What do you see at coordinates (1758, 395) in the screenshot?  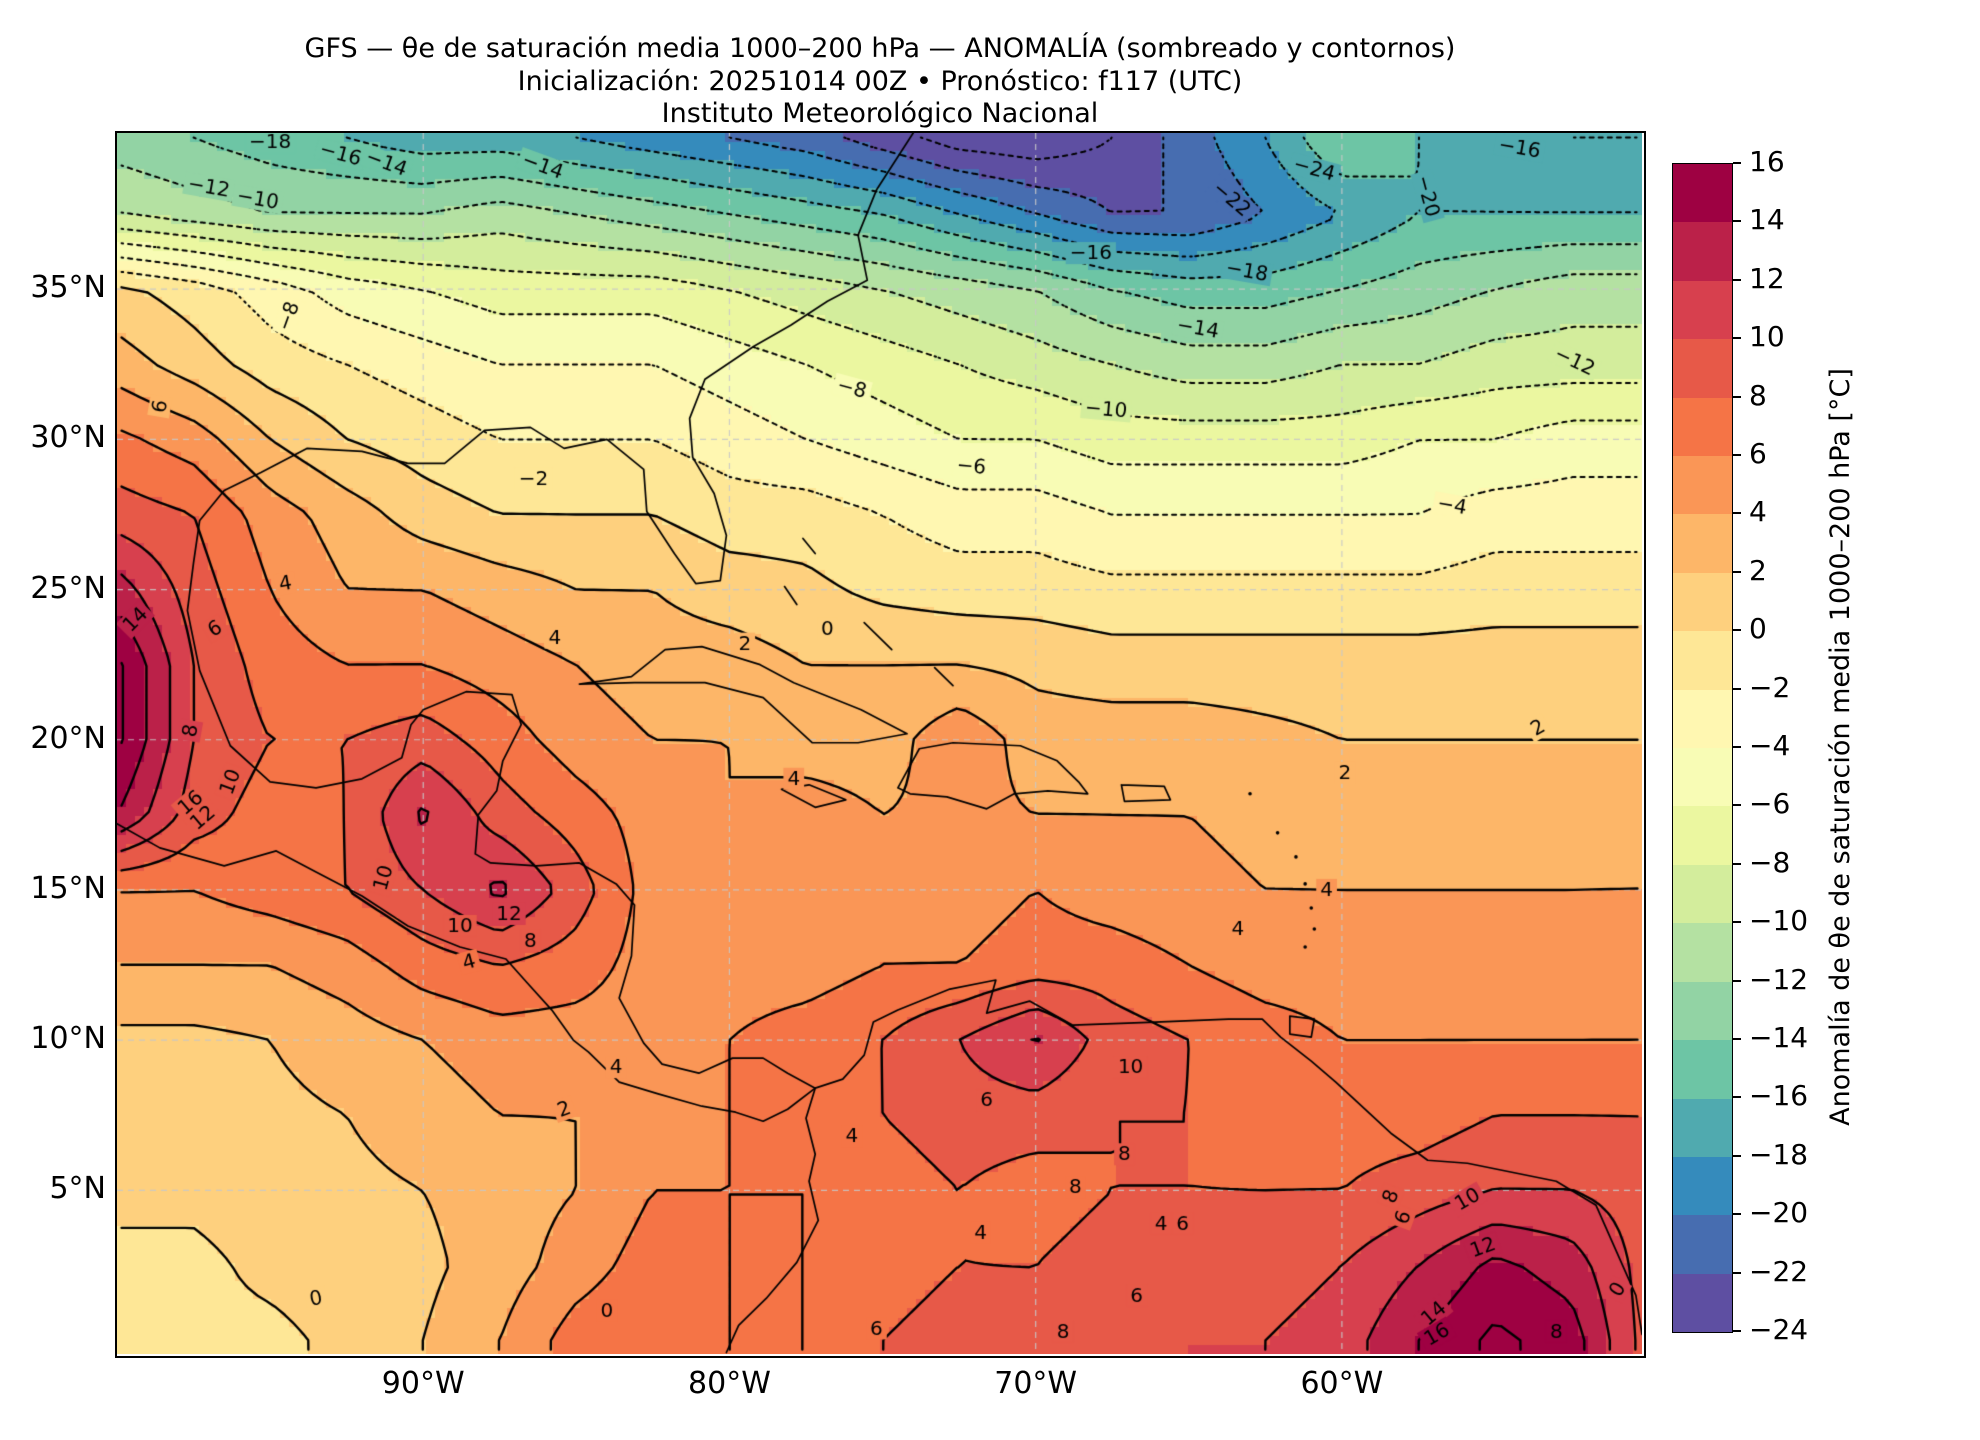 I see `colorbar-tick-label: 8` at bounding box center [1758, 395].